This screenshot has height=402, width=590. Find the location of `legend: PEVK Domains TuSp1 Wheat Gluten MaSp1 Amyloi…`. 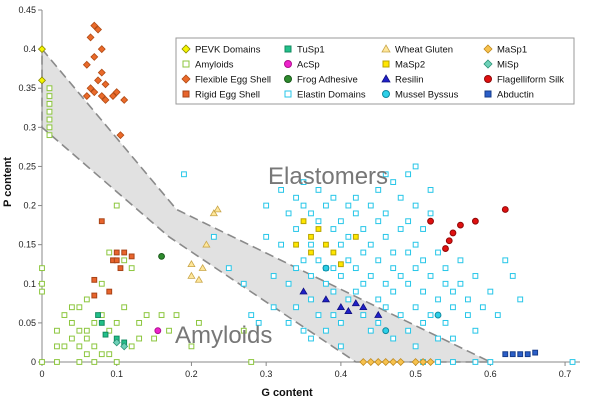

legend: PEVK Domains TuSp1 Wheat Gluten MaSp1 Amyloi… is located at coordinates (375, 71).